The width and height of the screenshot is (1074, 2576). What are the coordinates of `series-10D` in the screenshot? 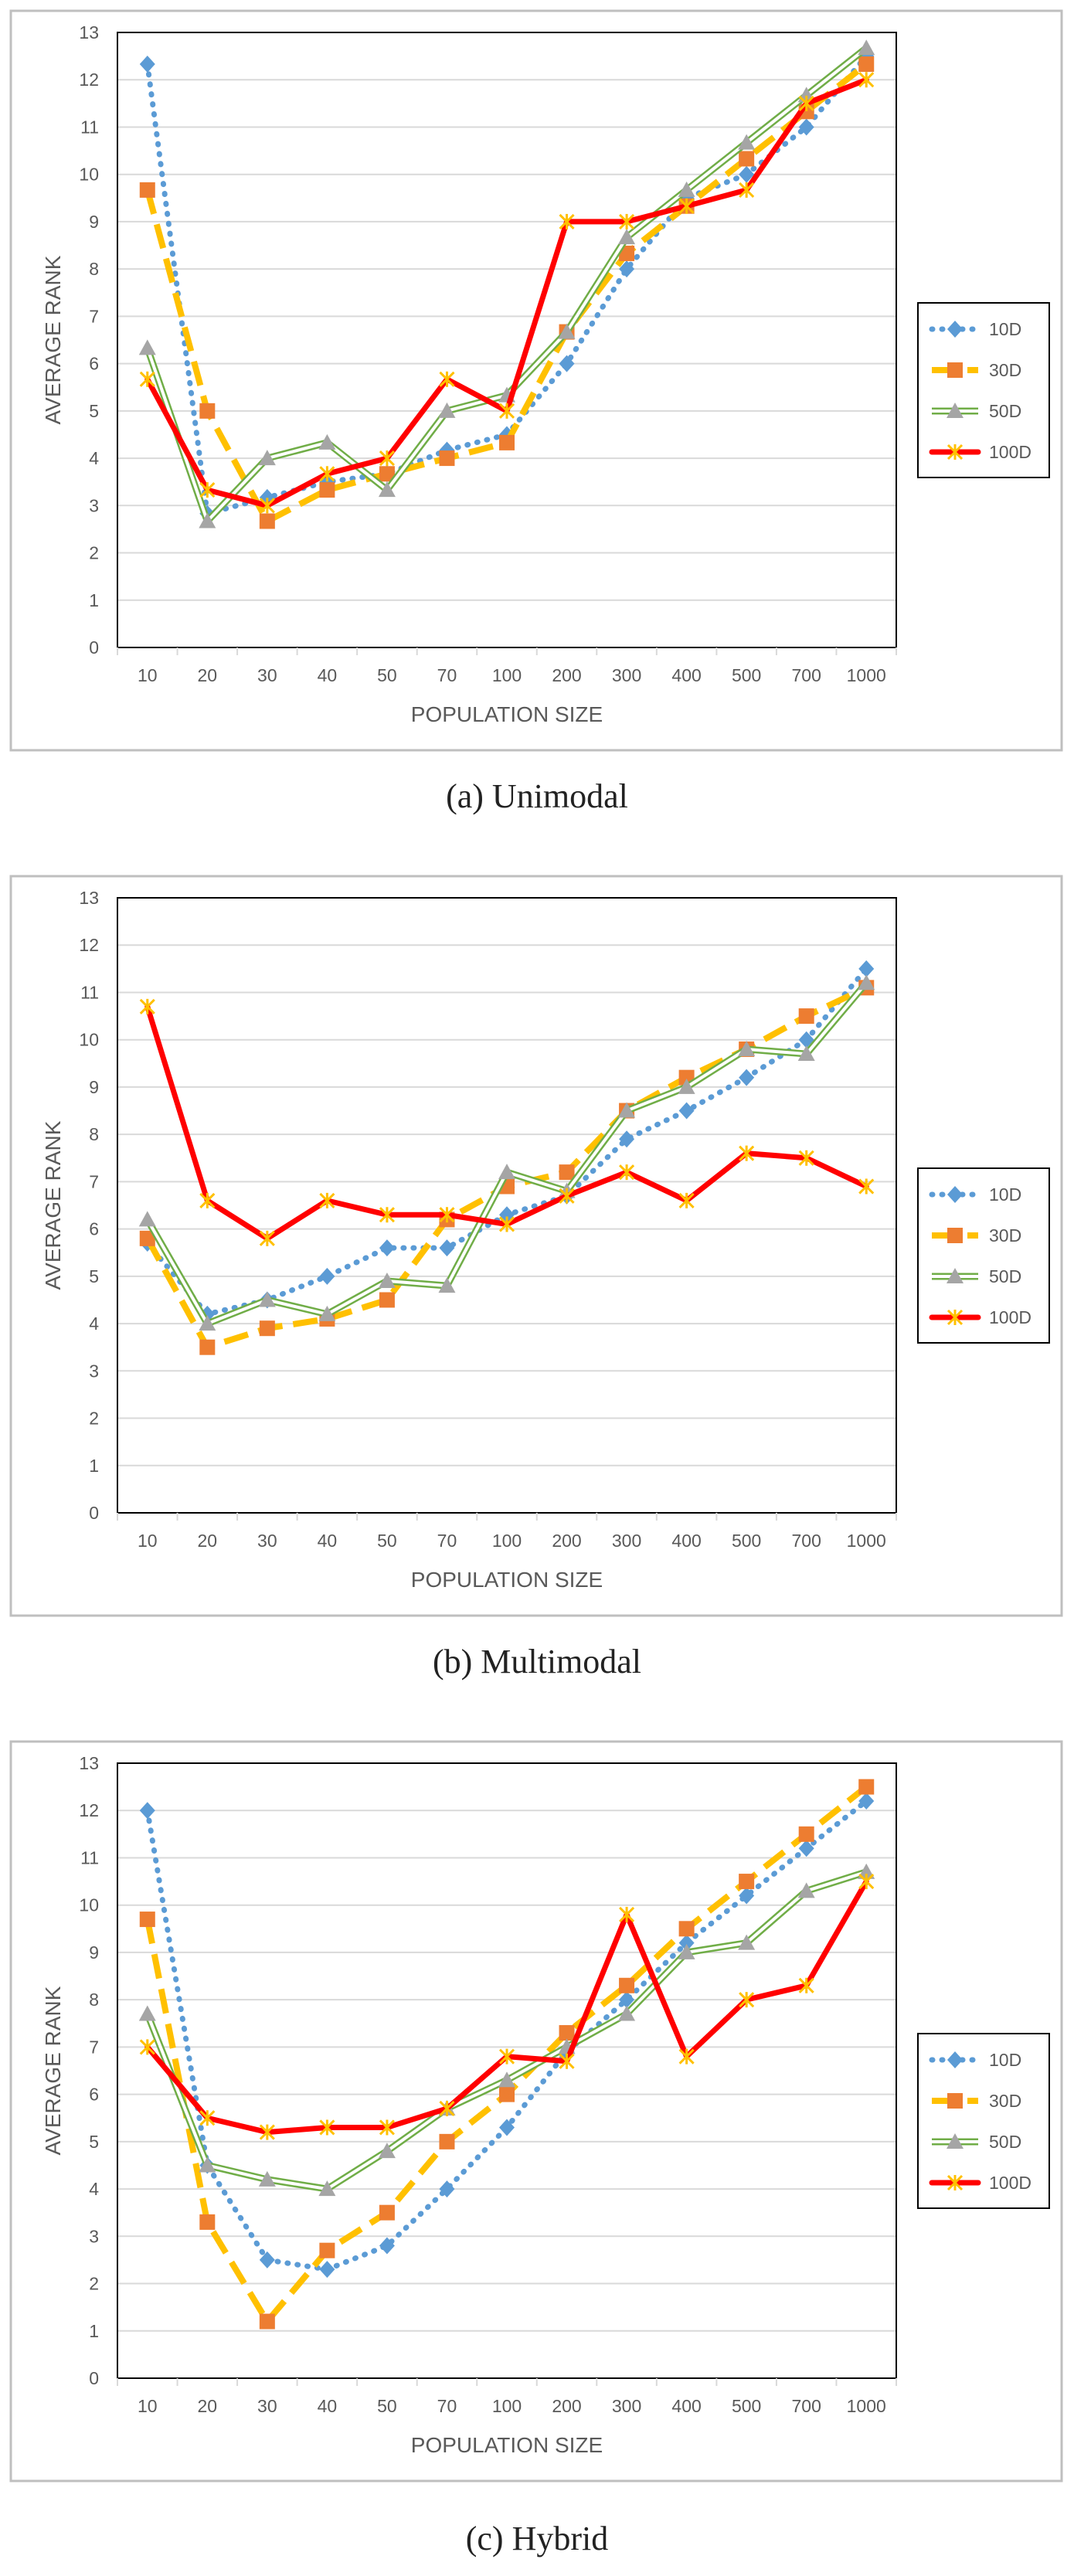 It's located at (507, 2035).